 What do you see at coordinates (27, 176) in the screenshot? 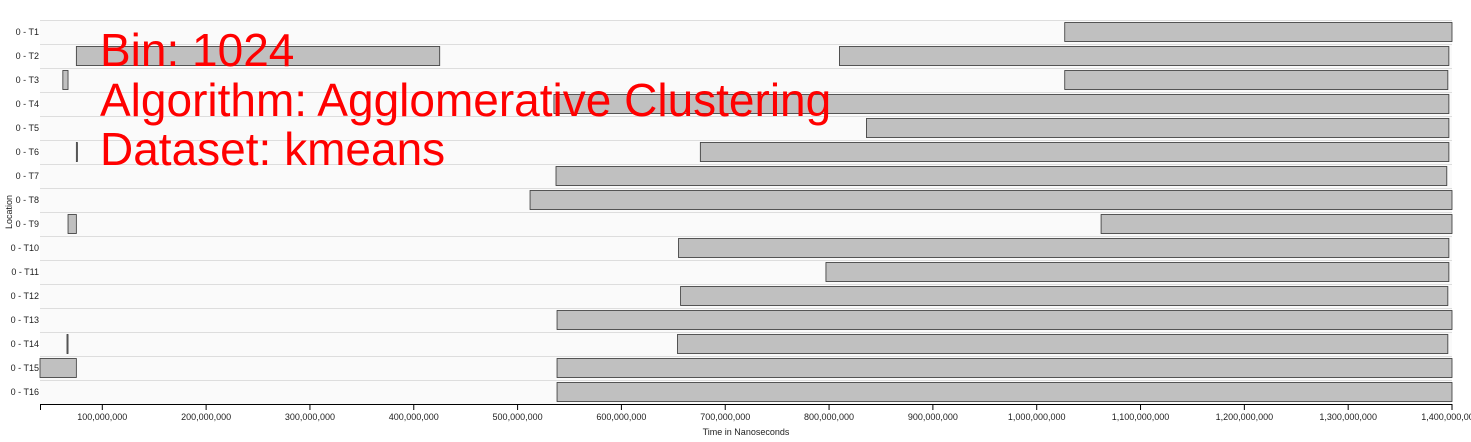
I see `row-label: 0 - T7` at bounding box center [27, 176].